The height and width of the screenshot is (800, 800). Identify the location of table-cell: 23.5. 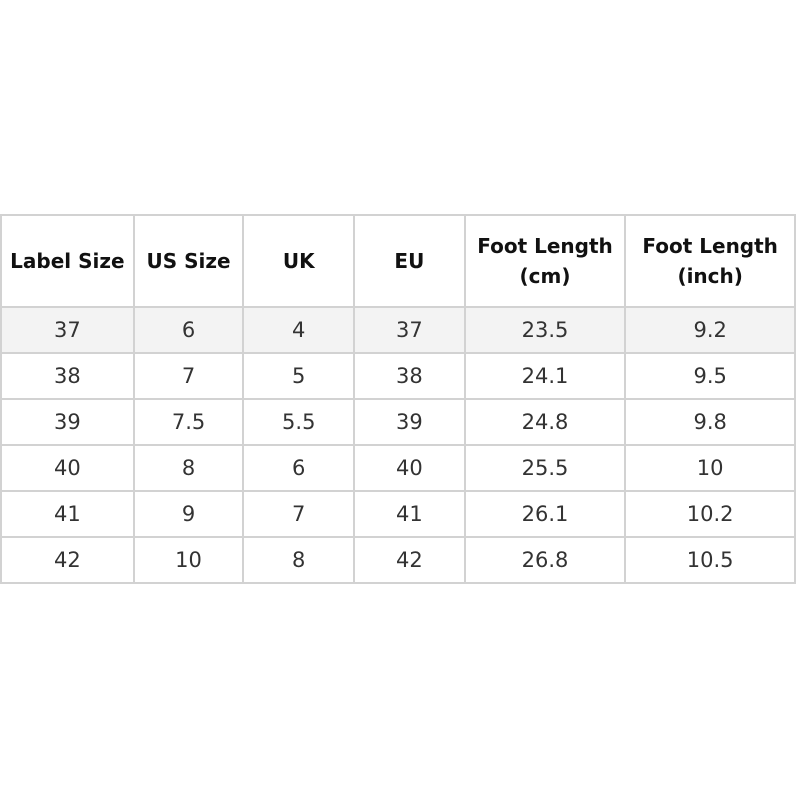
(545, 330).